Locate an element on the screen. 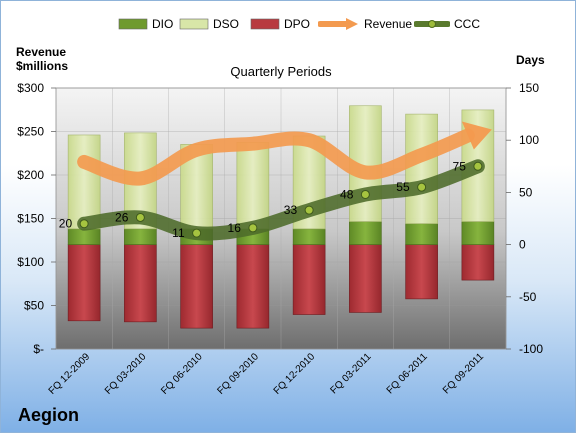  right-tick-label: 150 is located at coordinates (529, 88).